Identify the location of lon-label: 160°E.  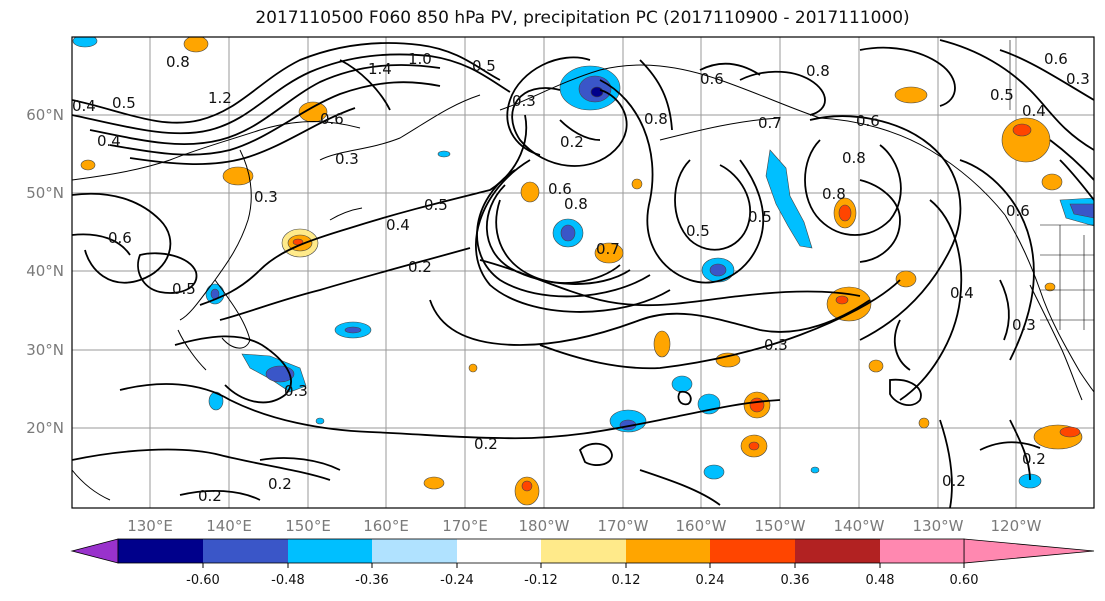
(386, 526).